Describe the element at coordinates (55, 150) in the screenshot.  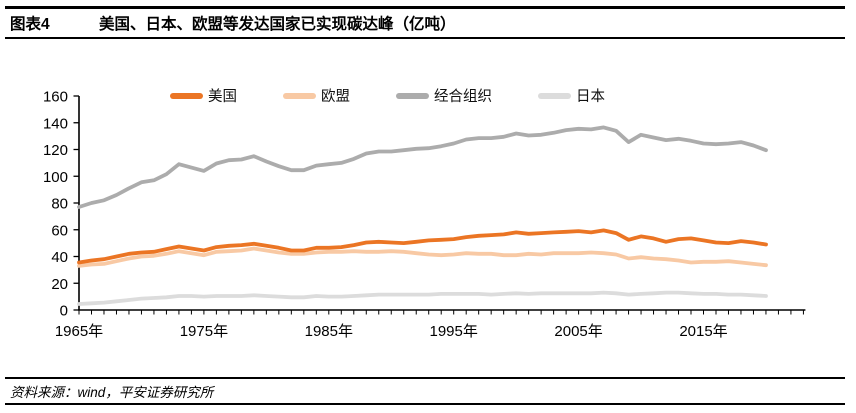
I see `y-axis-label: 120` at that location.